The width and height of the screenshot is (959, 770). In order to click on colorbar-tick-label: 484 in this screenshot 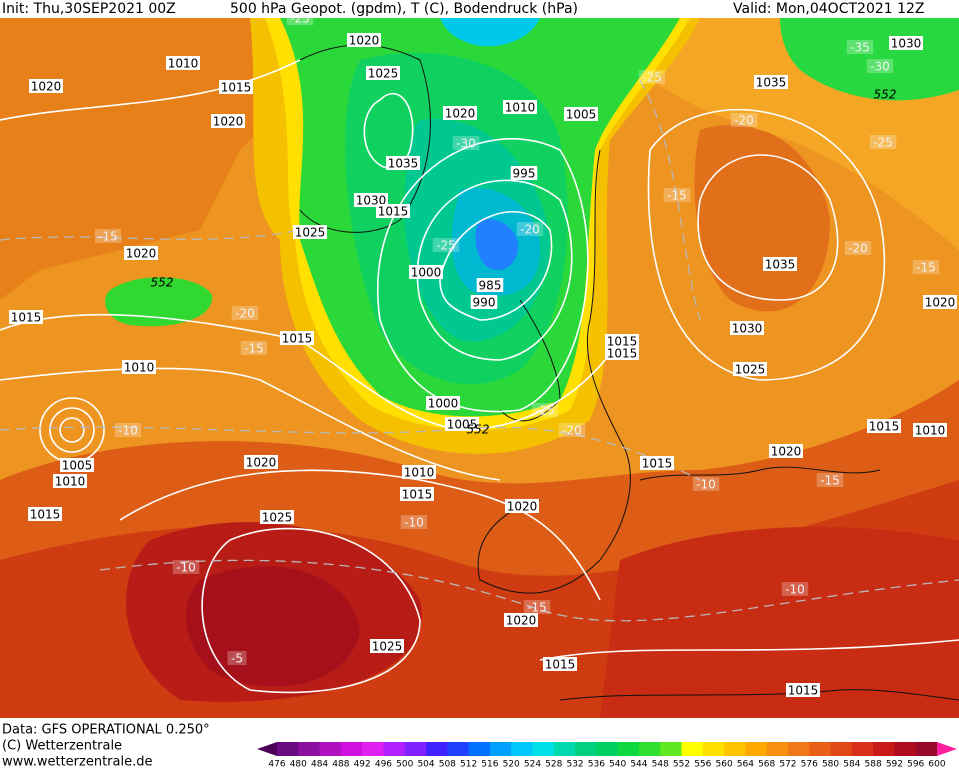, I will do `click(319, 765)`.